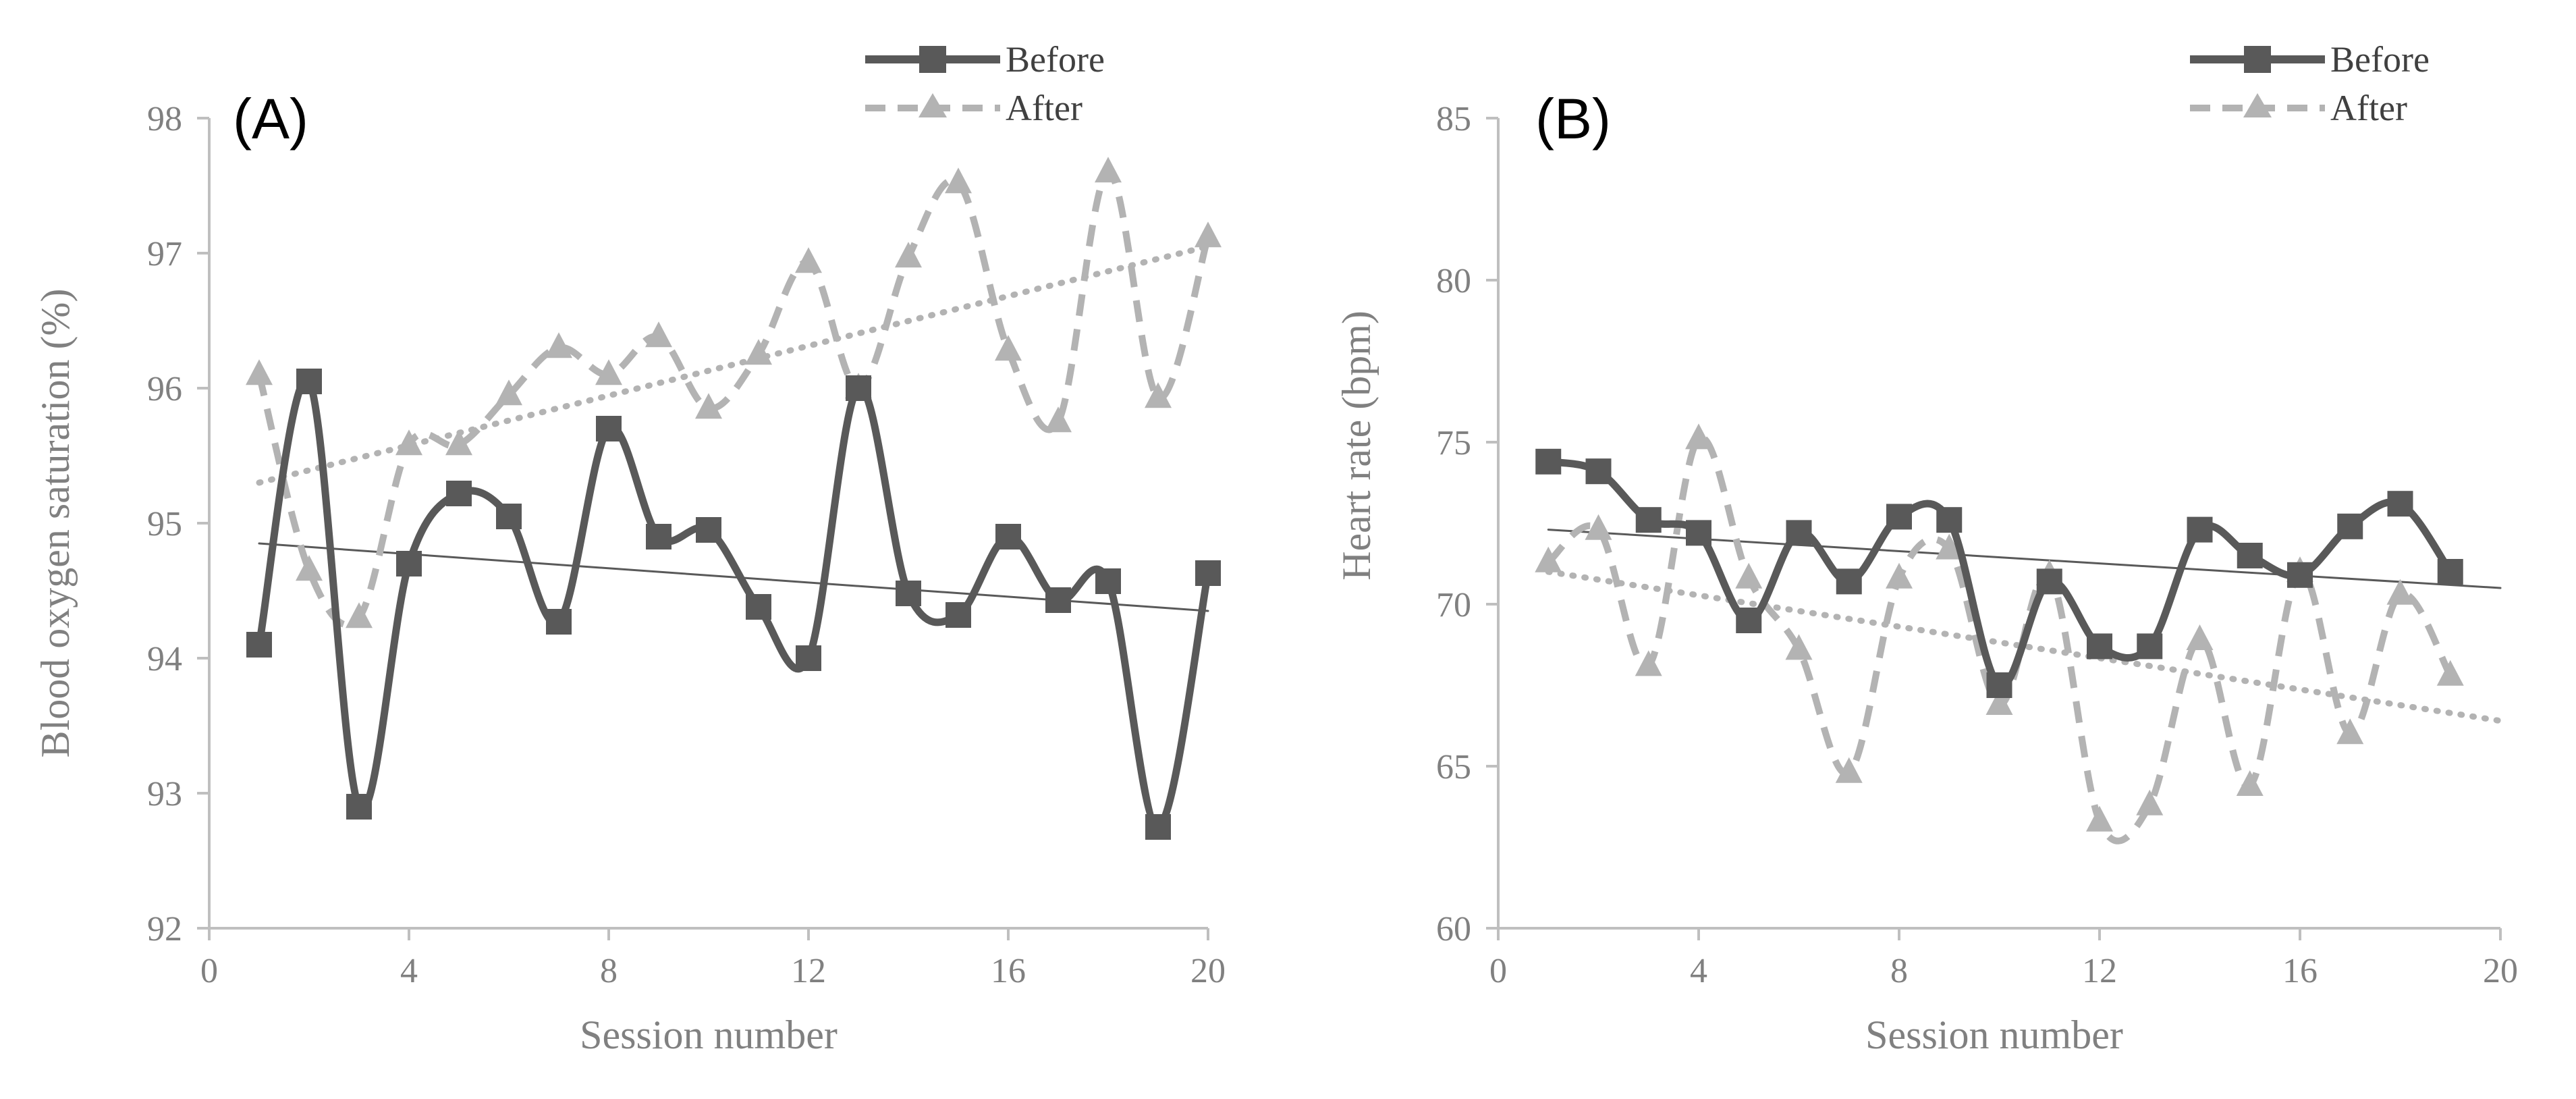 Image resolution: width=2576 pixels, height=1099 pixels. What do you see at coordinates (2368, 108) in the screenshot?
I see `chart-b-legend-after-label: After` at bounding box center [2368, 108].